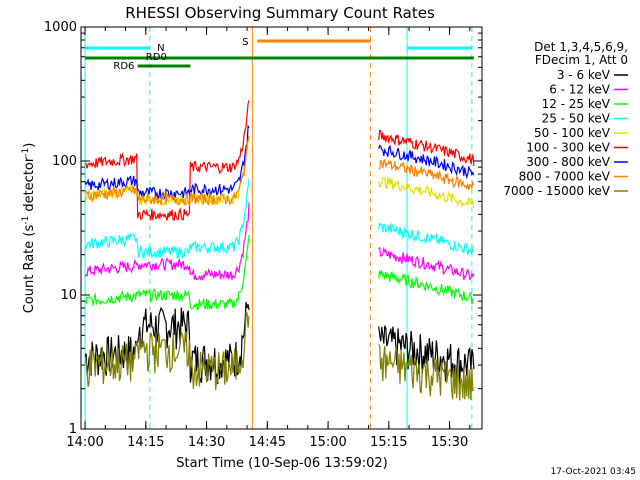  What do you see at coordinates (68, 295) in the screenshot?
I see `y-tick-label: 10` at bounding box center [68, 295].